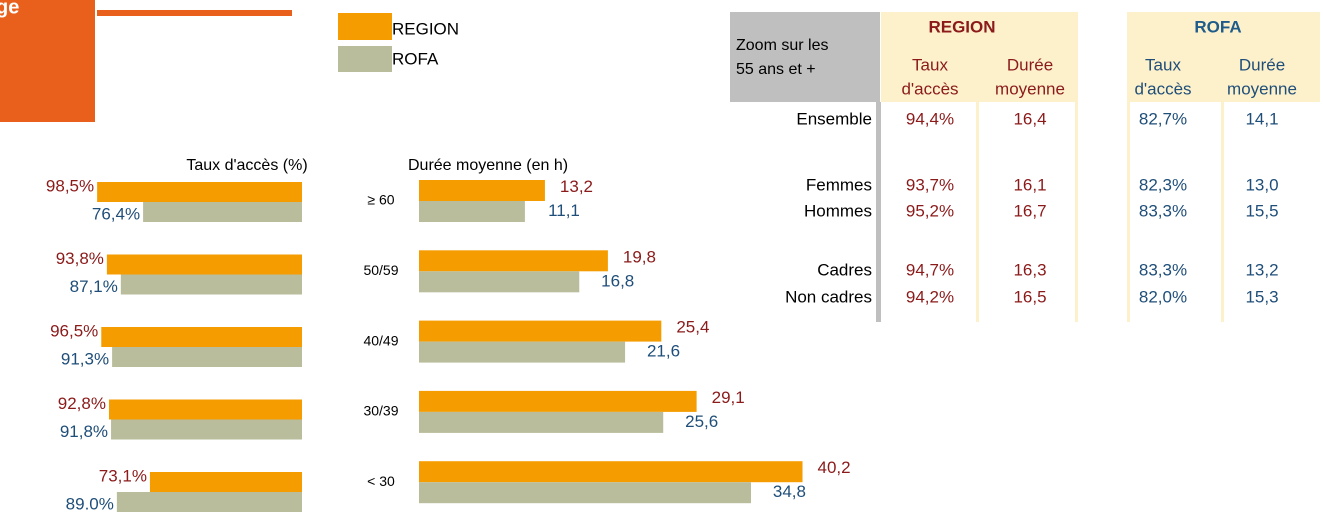 The width and height of the screenshot is (1323, 514). I want to click on table-cell: 13,0, so click(1261, 184).